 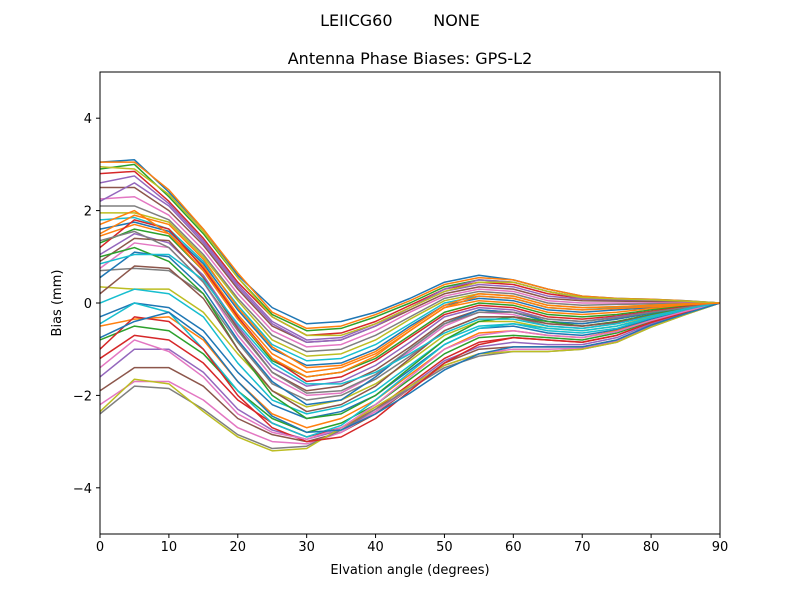 I want to click on y-tick-label: 0, so click(x=88, y=304).